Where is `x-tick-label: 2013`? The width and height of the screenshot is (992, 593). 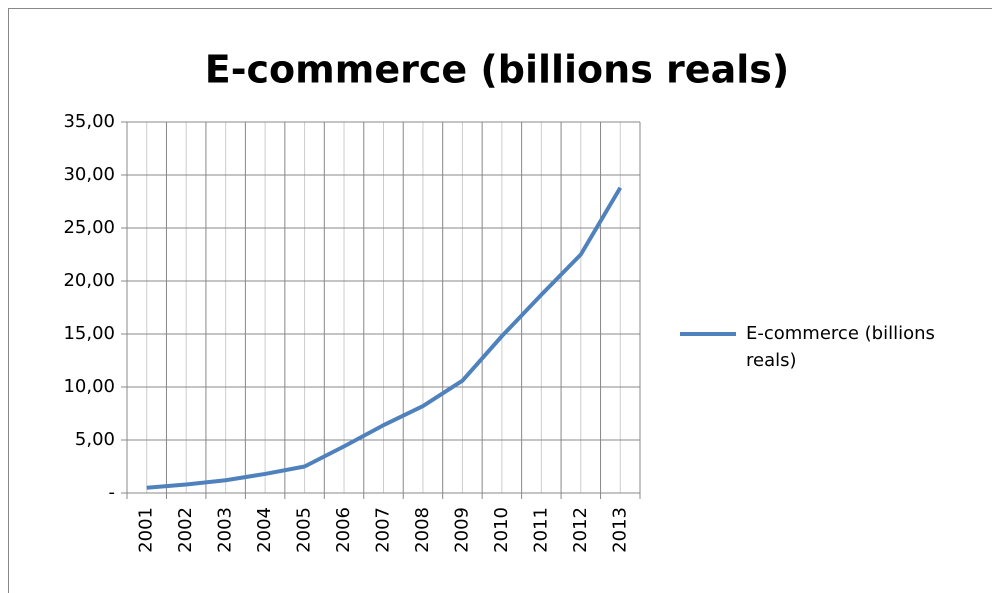 x-tick-label: 2013 is located at coordinates (619, 530).